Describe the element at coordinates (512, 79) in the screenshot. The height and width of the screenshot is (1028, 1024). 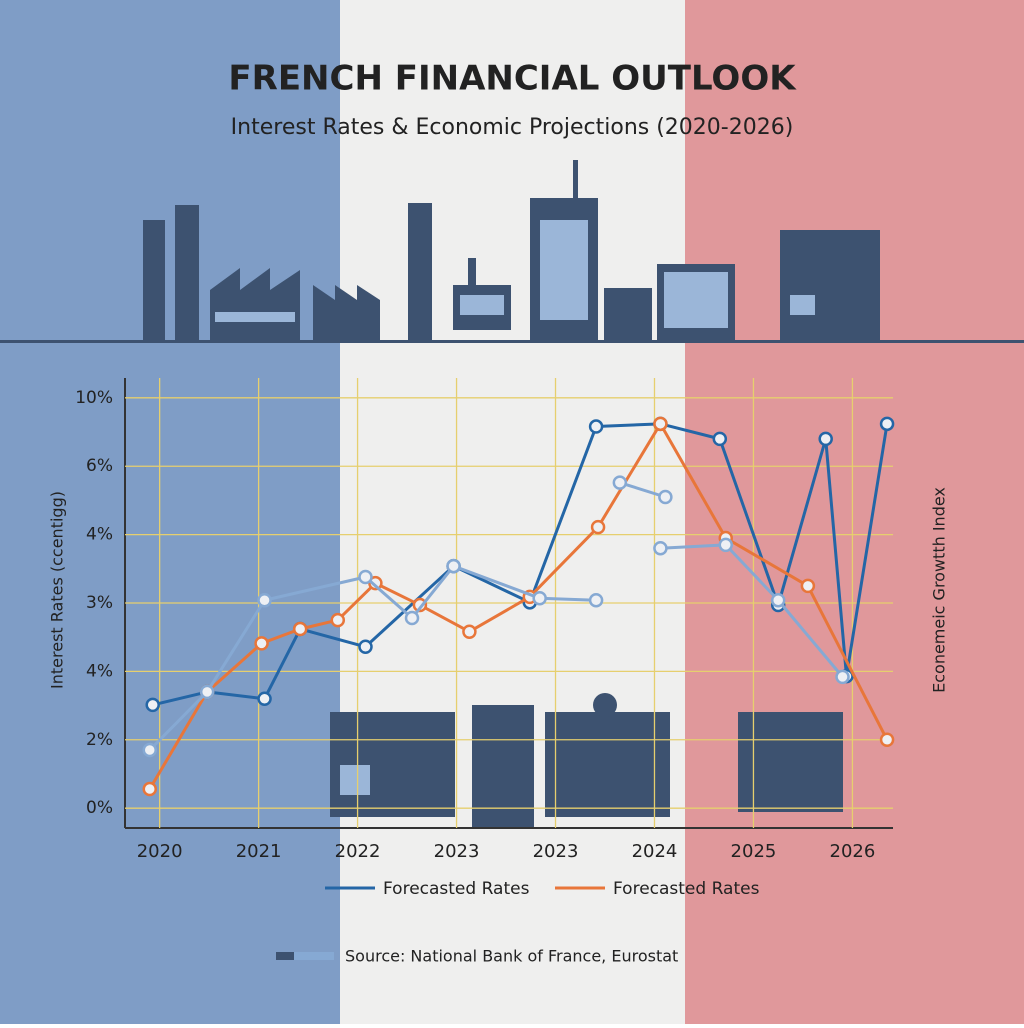
I see `chart-title: FRENCH FINANCIAL OUTLOOK` at that location.